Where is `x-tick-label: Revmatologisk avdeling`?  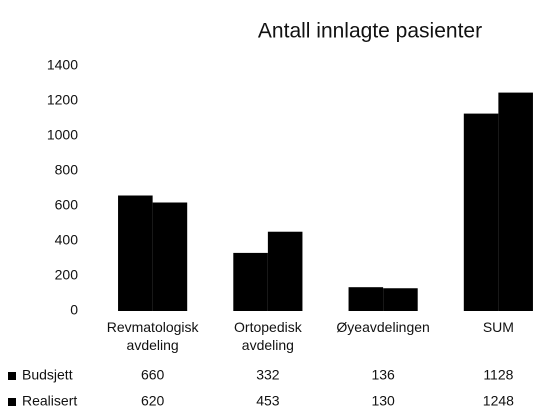 x-tick-label: Revmatologisk avdeling is located at coordinates (152, 336).